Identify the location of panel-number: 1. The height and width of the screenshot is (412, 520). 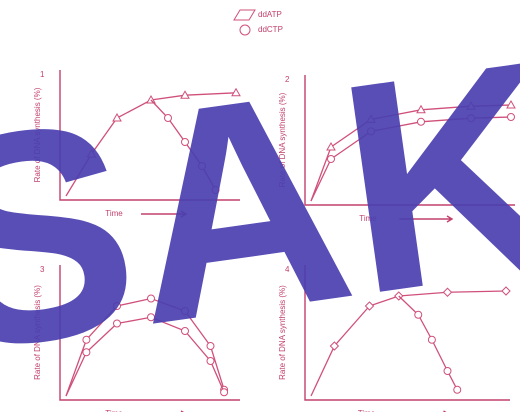
(42, 74).